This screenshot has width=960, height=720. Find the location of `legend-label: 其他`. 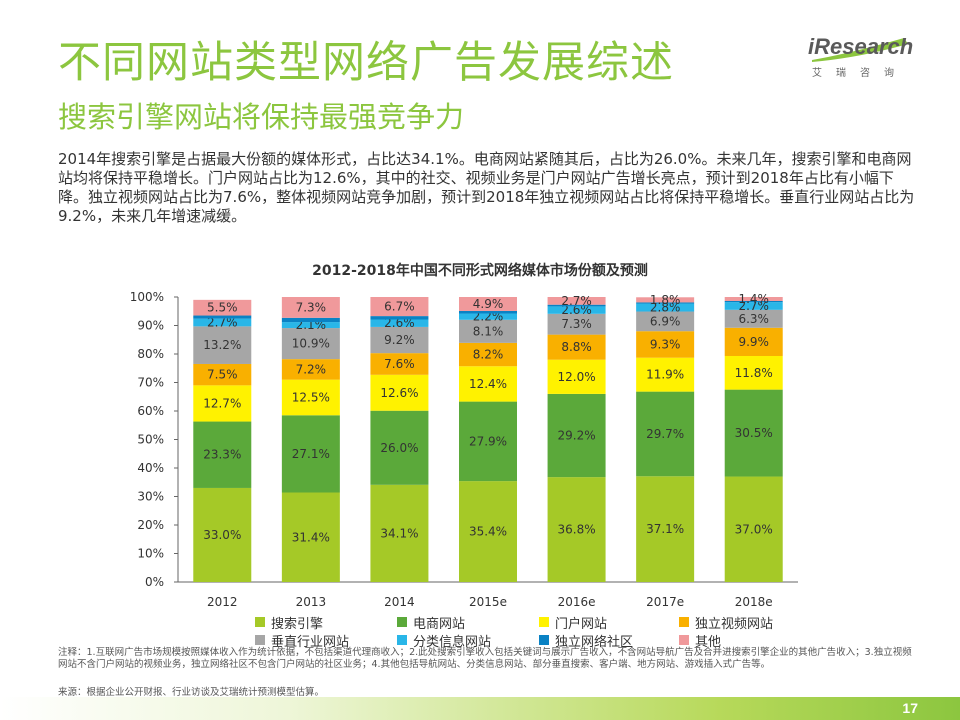

legend-label: 其他 is located at coordinates (708, 642).